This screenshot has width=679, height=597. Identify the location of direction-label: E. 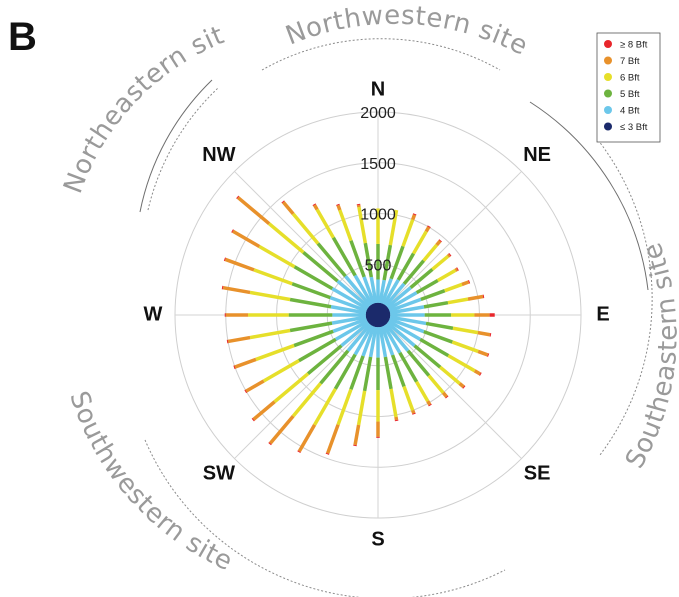
(602, 314).